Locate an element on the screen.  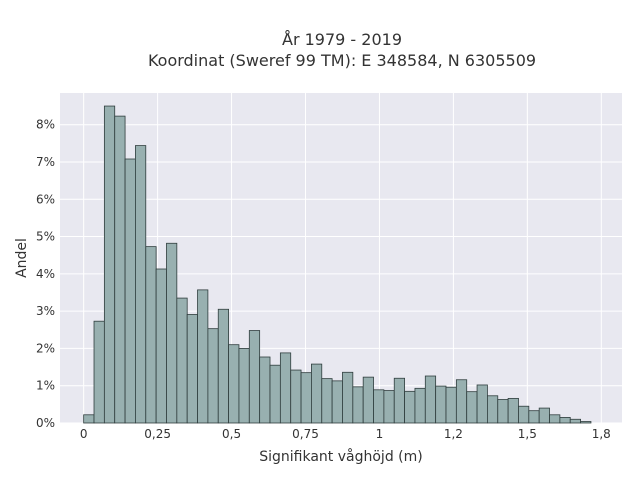
x-tick-label: 0 is located at coordinates (84, 434).